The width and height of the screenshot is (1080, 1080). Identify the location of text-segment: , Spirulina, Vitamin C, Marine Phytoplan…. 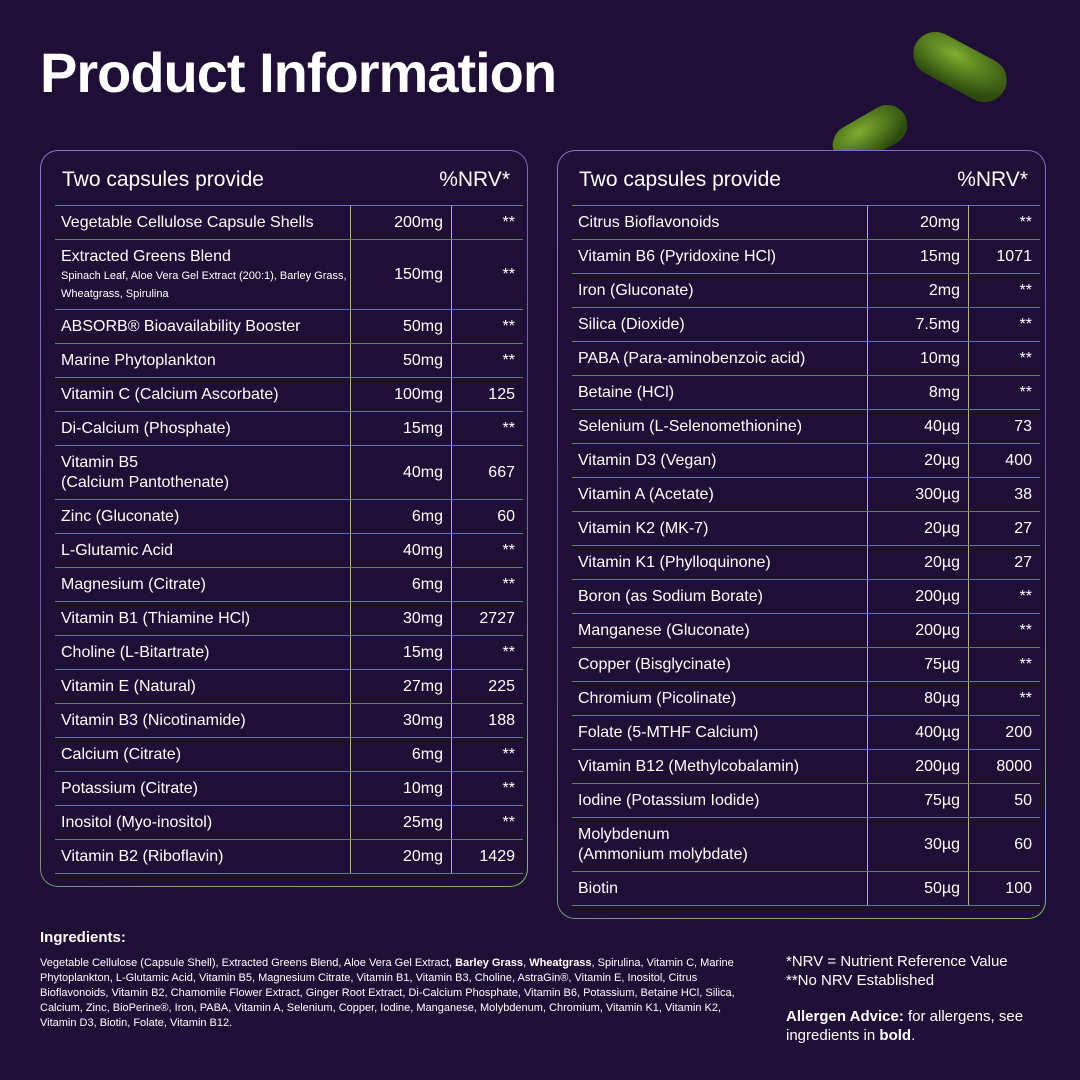
(387, 993).